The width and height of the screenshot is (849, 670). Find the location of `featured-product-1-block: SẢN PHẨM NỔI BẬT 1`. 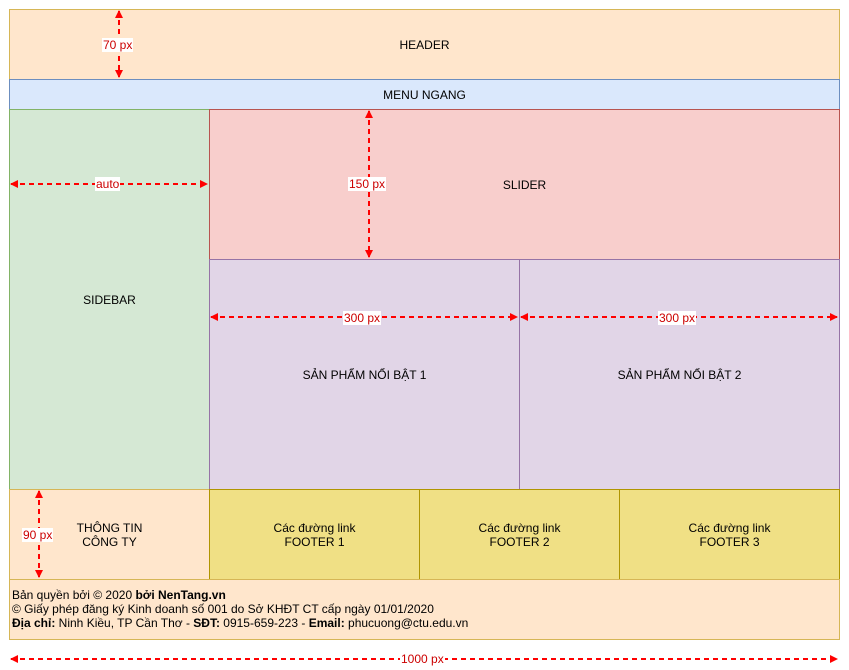

featured-product-1-block: SẢN PHẨM NỔI BẬT 1 is located at coordinates (364, 374).